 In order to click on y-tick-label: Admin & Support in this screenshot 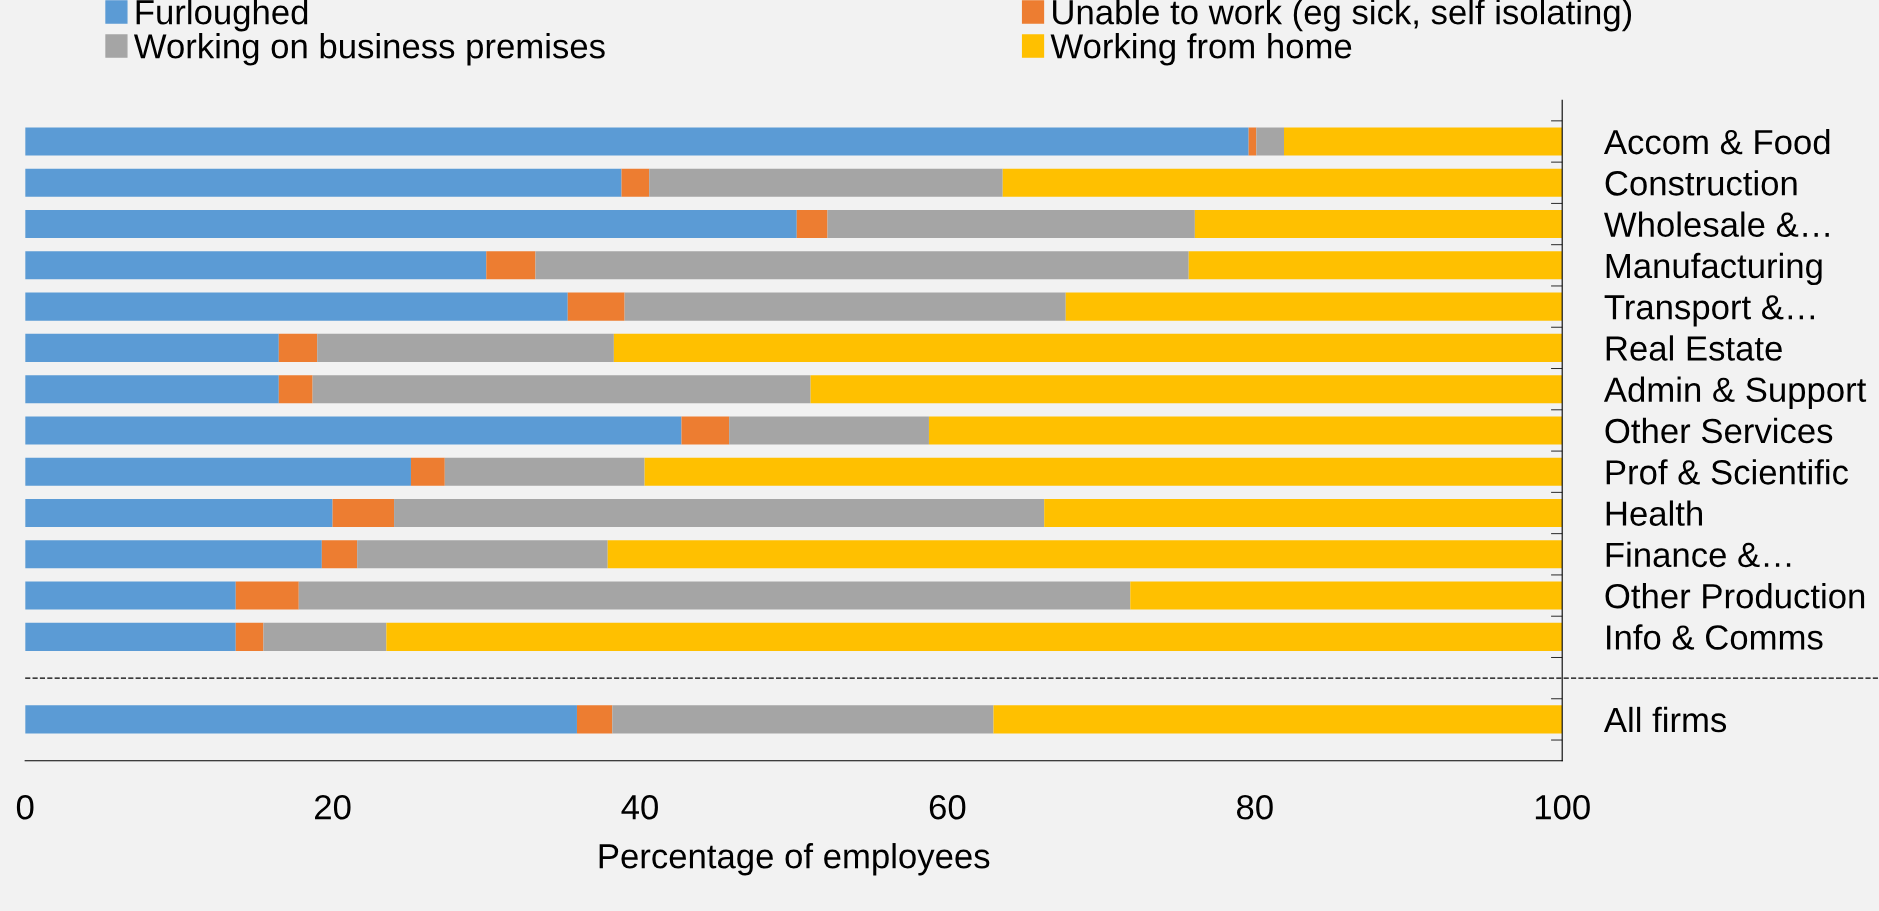, I will do `click(1735, 392)`.